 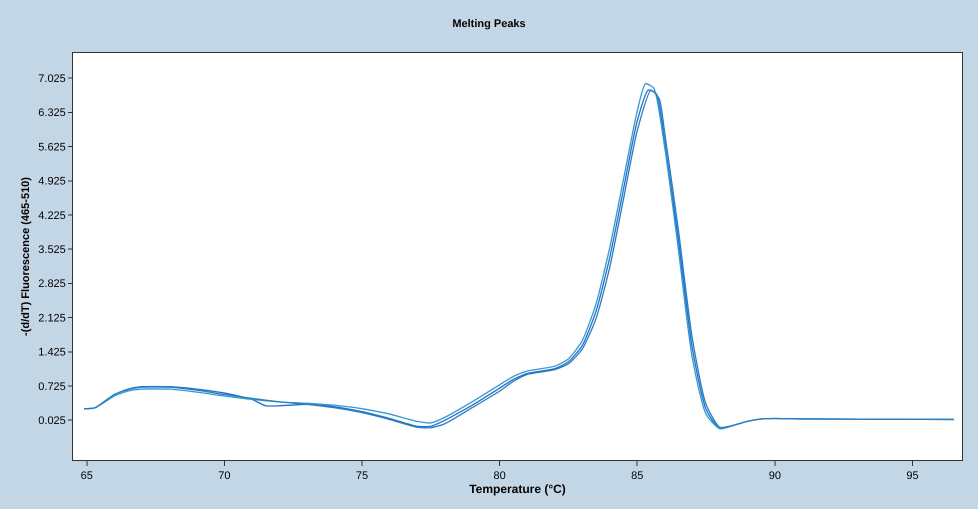 I want to click on x-tick-label: 95, so click(x=912, y=476).